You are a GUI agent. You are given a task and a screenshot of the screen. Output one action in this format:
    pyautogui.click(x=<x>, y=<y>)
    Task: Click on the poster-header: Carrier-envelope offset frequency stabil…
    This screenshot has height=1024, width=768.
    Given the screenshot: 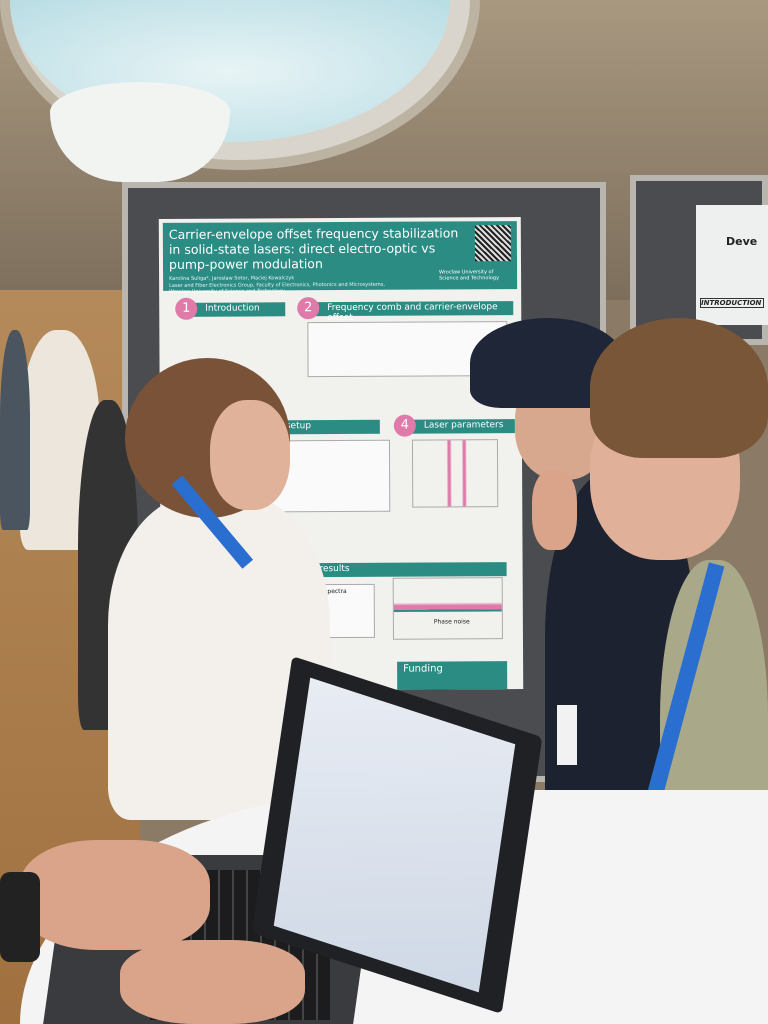 What is the action you would take?
    pyautogui.click(x=340, y=258)
    